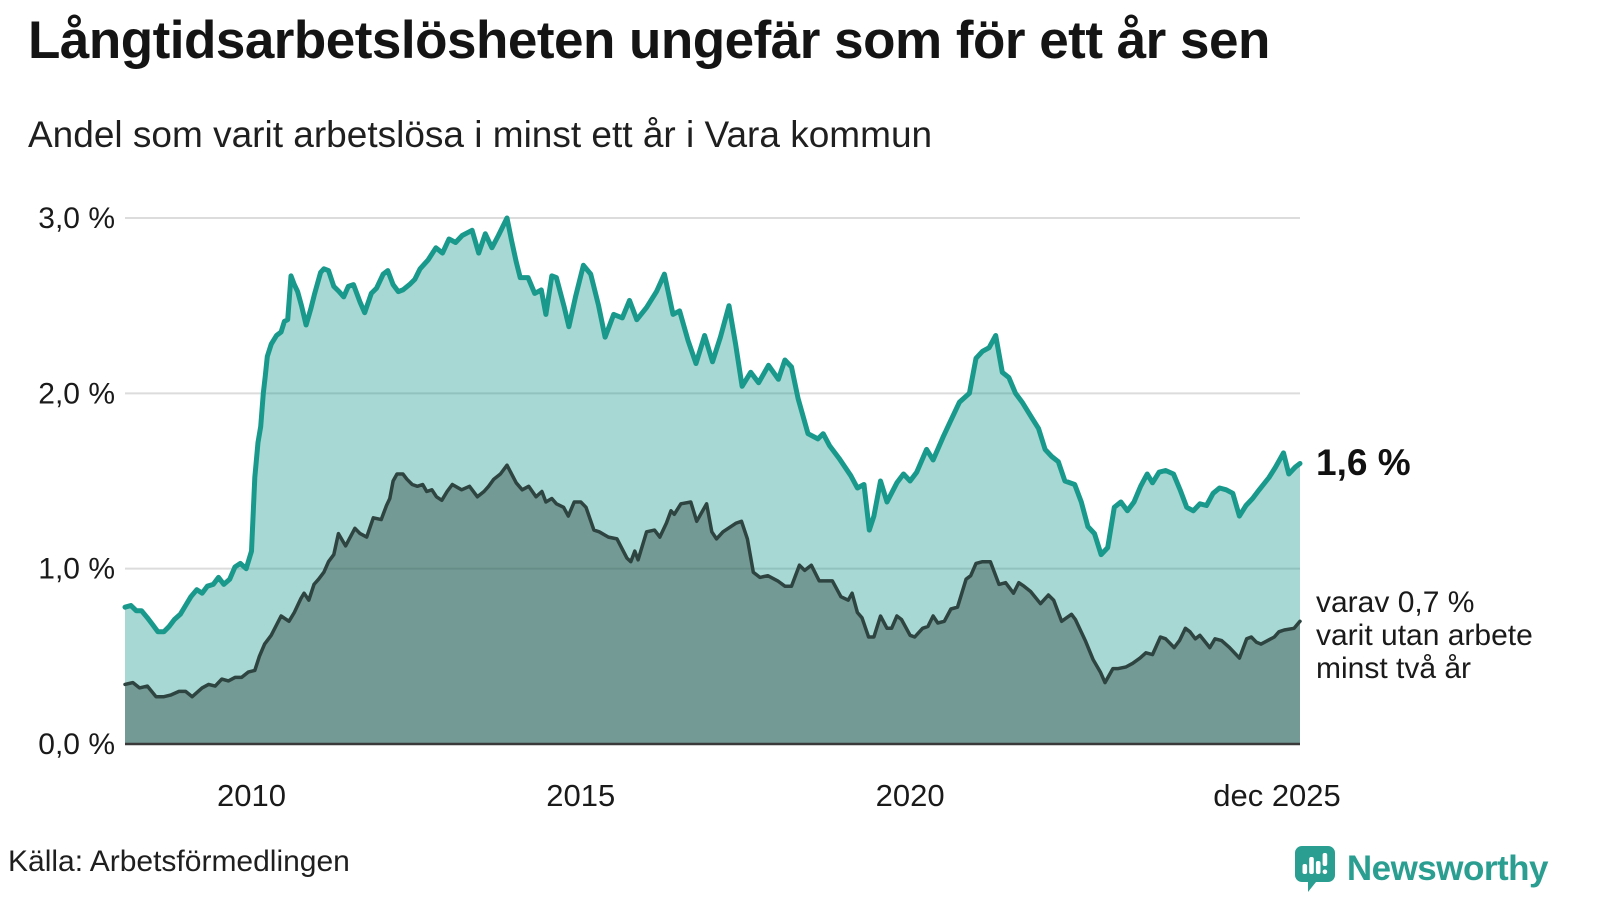  Describe the element at coordinates (1394, 668) in the screenshot. I see `series2-annotation-line: minst två år` at that location.